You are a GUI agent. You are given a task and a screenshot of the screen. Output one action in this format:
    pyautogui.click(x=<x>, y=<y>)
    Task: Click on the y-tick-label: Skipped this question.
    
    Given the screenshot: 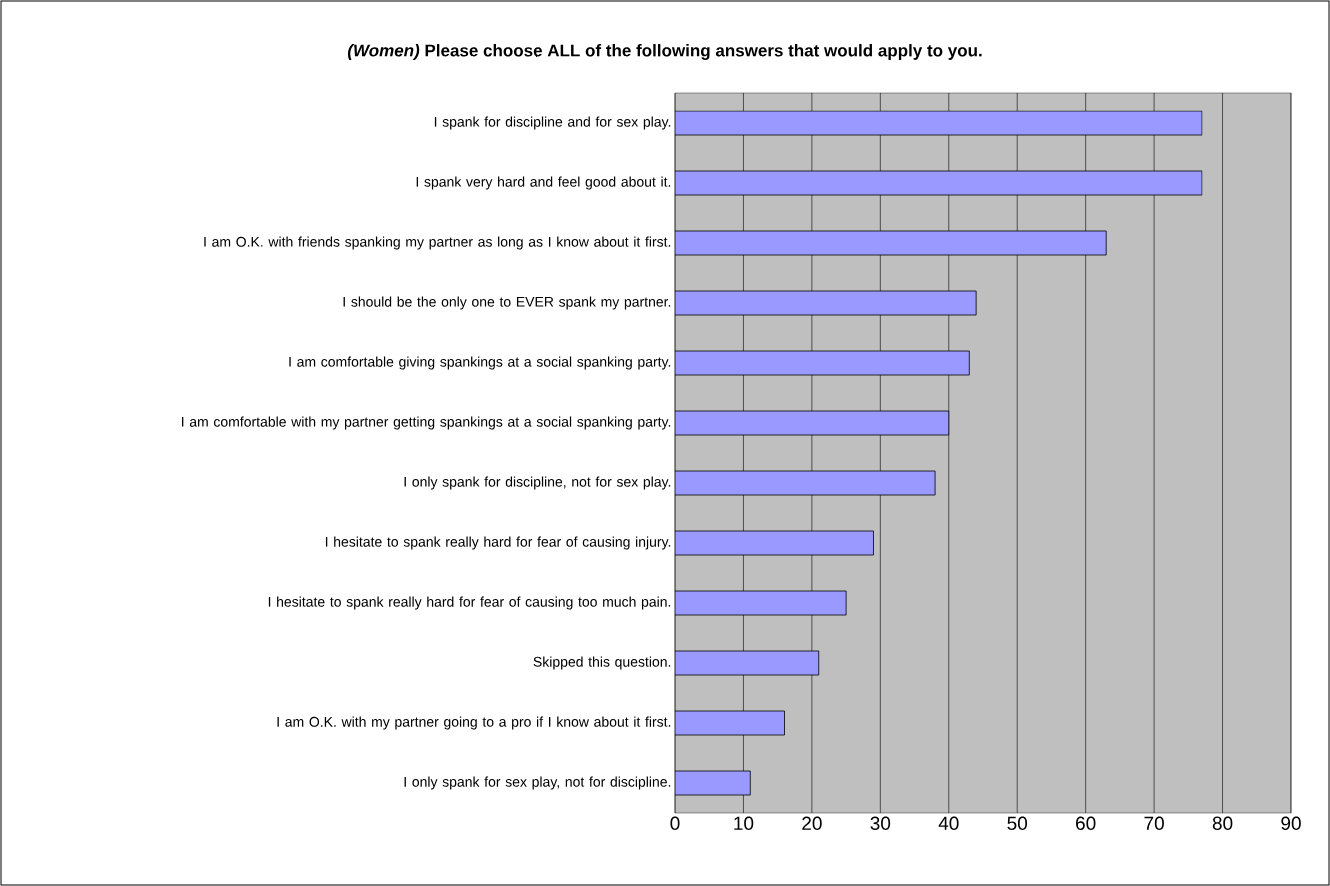 What is the action you would take?
    pyautogui.click(x=602, y=663)
    